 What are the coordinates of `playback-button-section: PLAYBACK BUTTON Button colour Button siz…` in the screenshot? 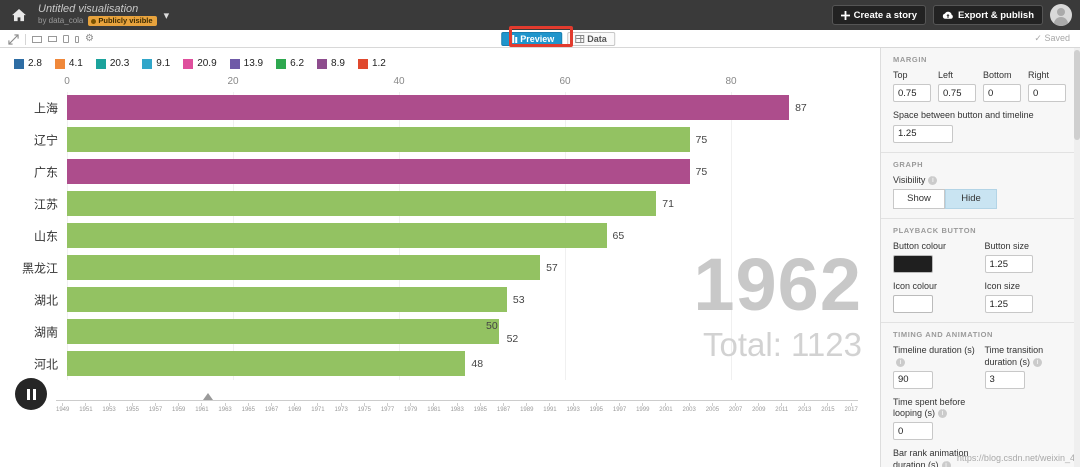 It's located at (980, 270).